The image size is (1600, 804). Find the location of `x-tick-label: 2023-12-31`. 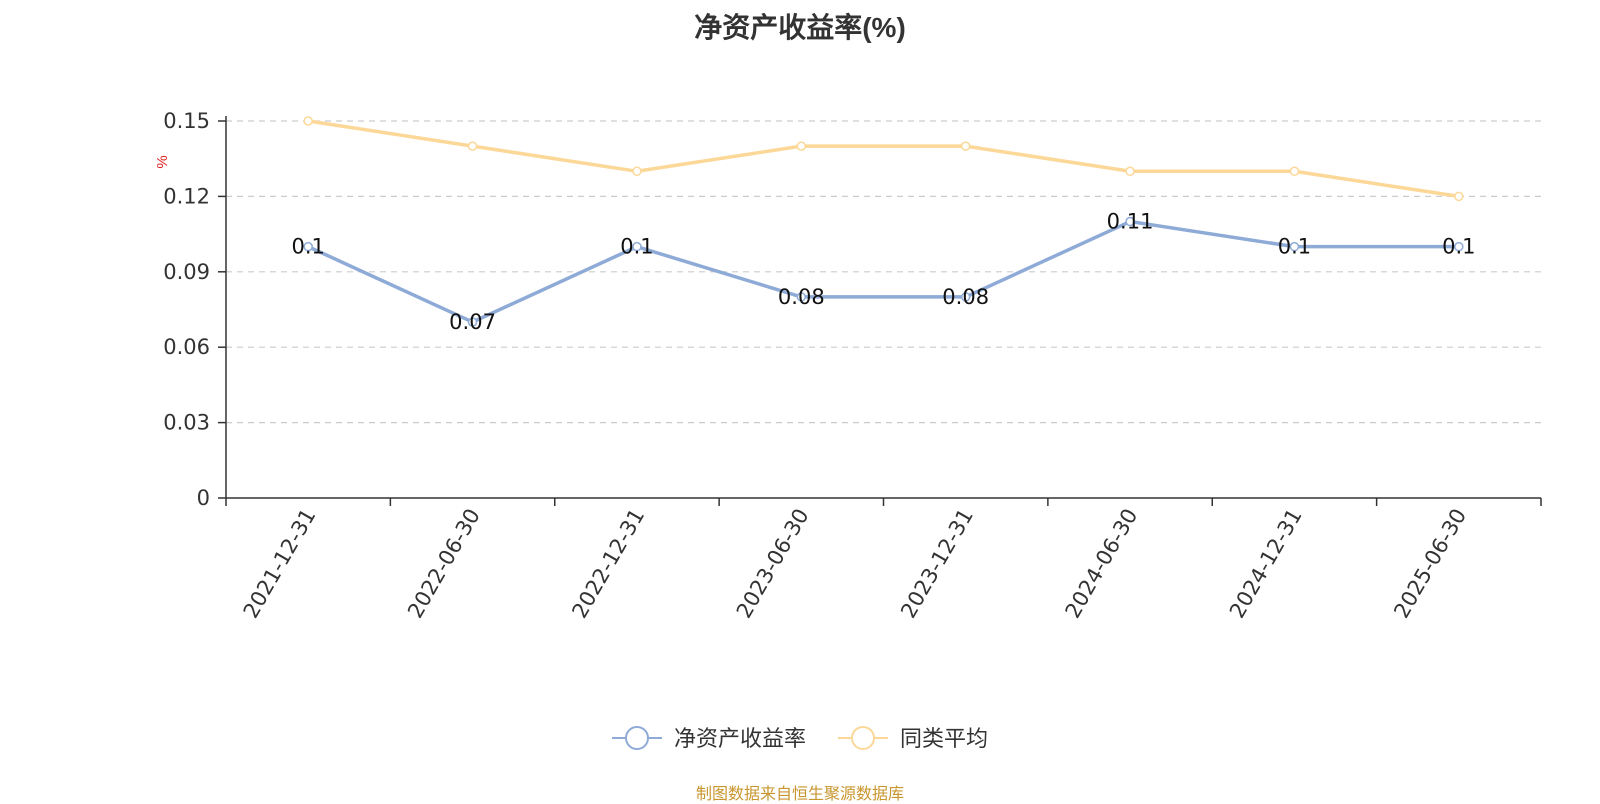

x-tick-label: 2023-12-31 is located at coordinates (937, 564).